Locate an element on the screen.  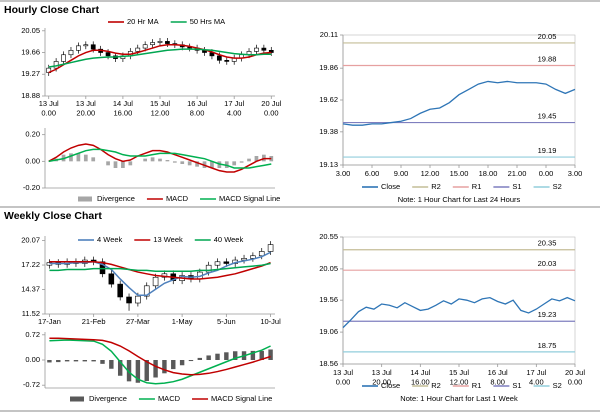
y-tick-label: -0.20 is located at coordinates (31, 187).